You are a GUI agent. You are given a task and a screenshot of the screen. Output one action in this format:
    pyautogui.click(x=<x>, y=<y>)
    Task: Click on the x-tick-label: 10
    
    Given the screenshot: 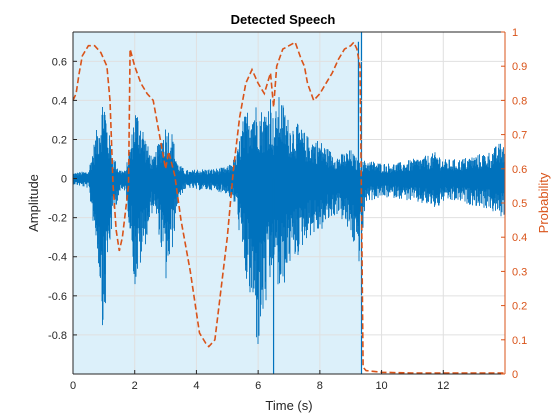 What is the action you would take?
    pyautogui.click(x=381, y=386)
    